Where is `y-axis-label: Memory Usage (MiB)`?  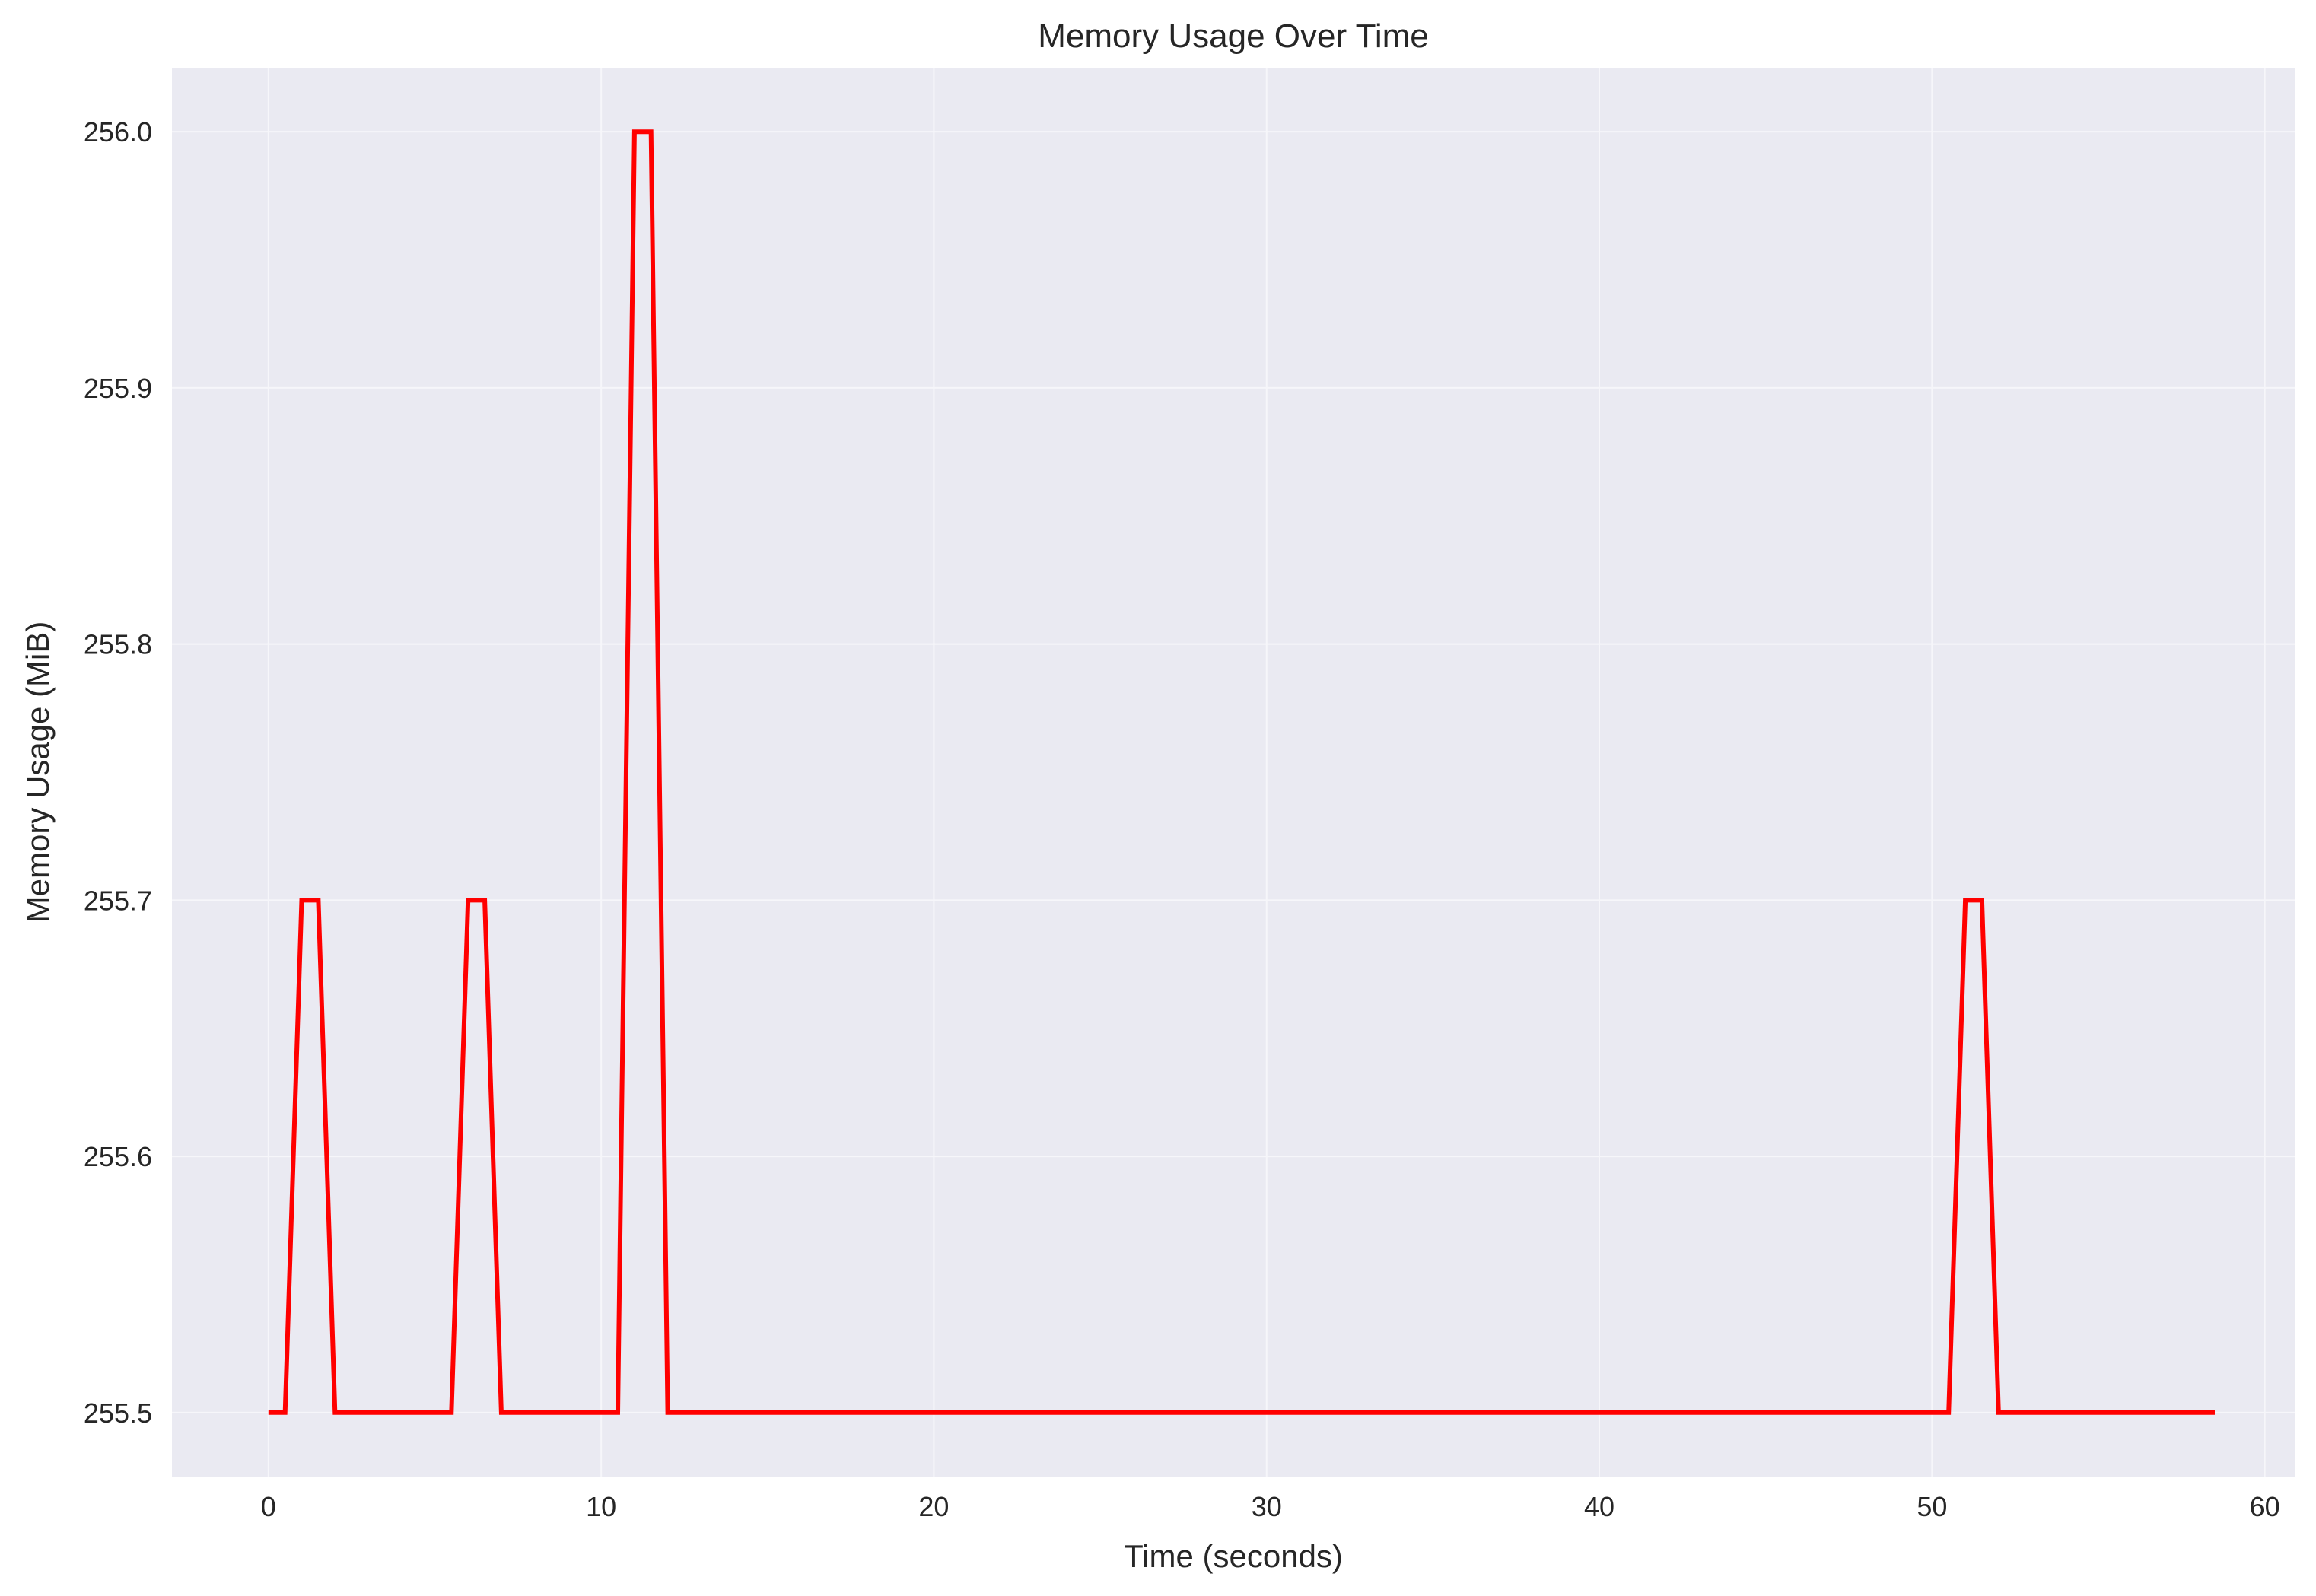 y-axis-label: Memory Usage (MiB) is located at coordinates (38, 773).